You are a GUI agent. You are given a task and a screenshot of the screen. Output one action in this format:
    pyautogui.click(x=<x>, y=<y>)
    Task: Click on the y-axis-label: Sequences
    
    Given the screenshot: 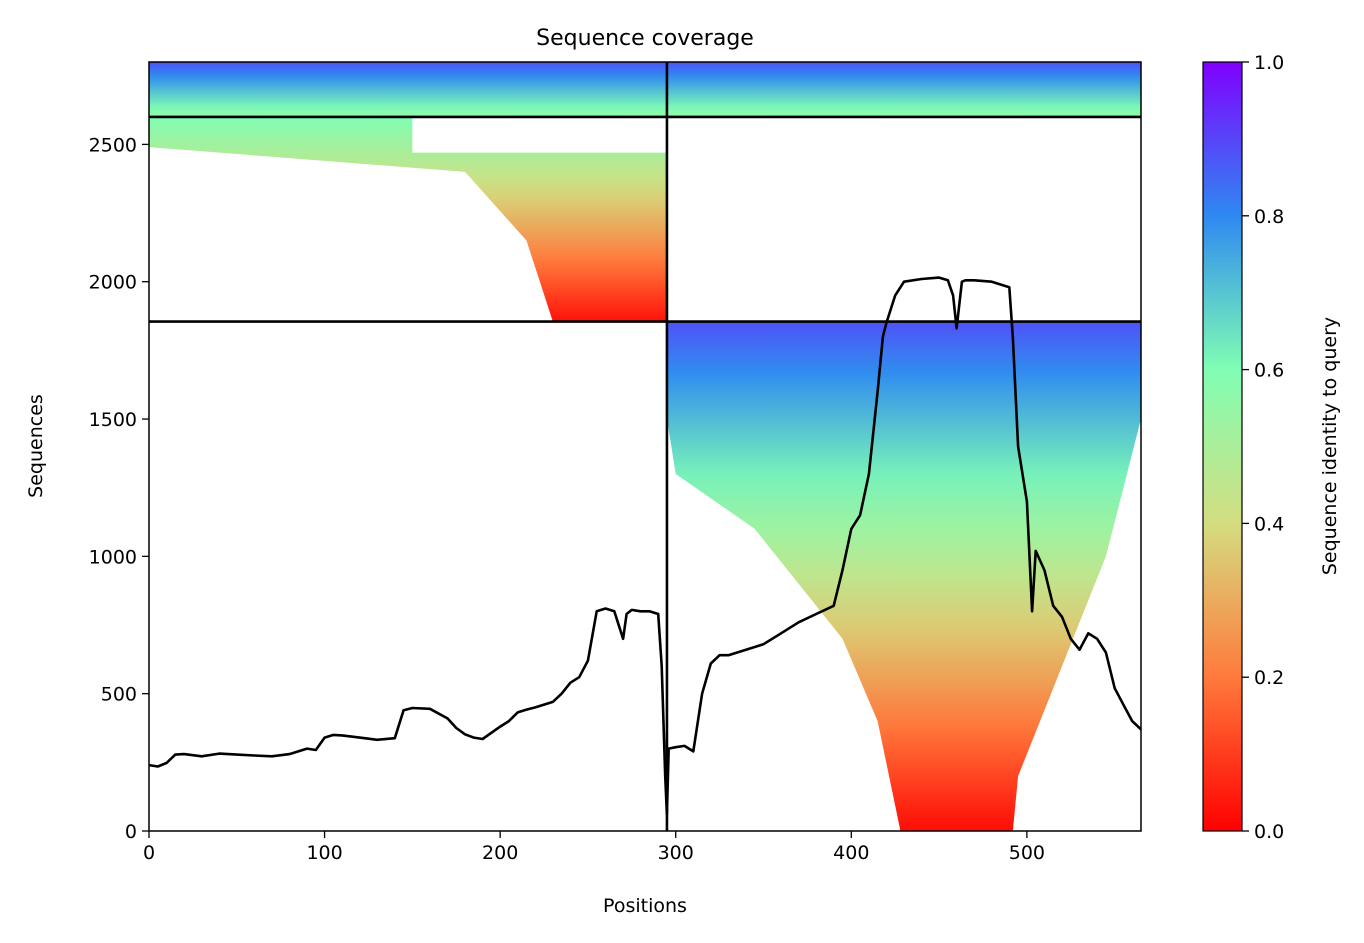 What is the action you would take?
    pyautogui.click(x=36, y=446)
    